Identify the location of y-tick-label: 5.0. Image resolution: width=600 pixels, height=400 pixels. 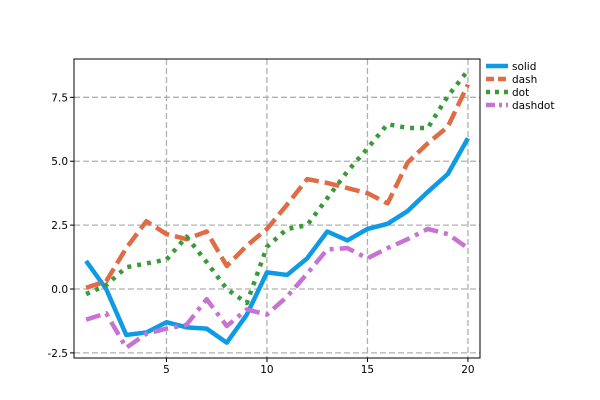
(59, 162).